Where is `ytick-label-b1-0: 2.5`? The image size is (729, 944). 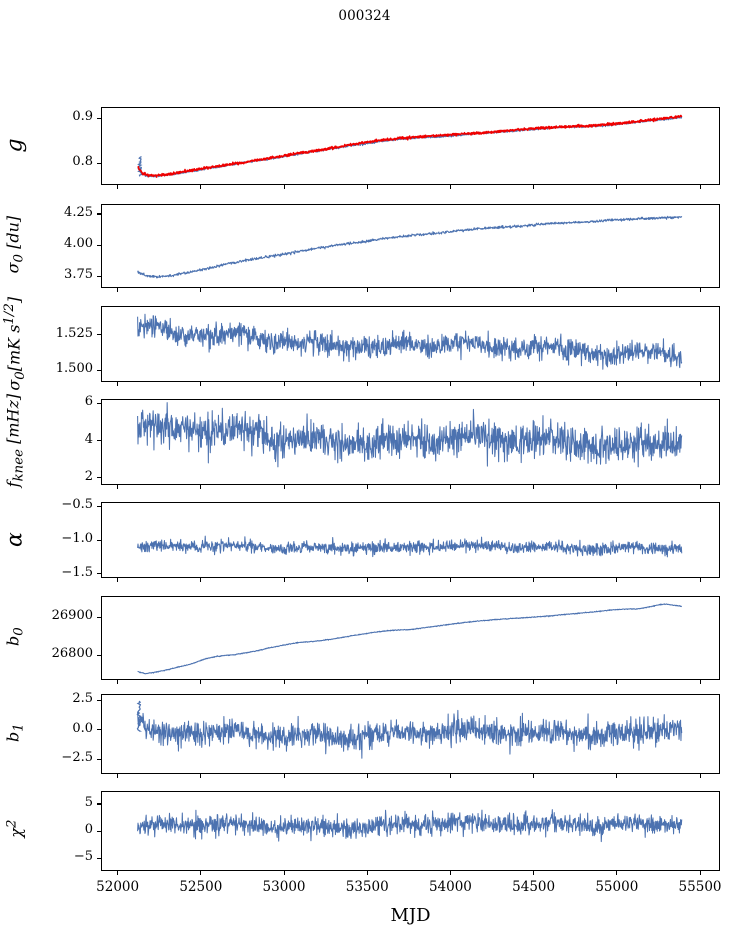 ytick-label-b1-0: 2.5 is located at coordinates (82, 699).